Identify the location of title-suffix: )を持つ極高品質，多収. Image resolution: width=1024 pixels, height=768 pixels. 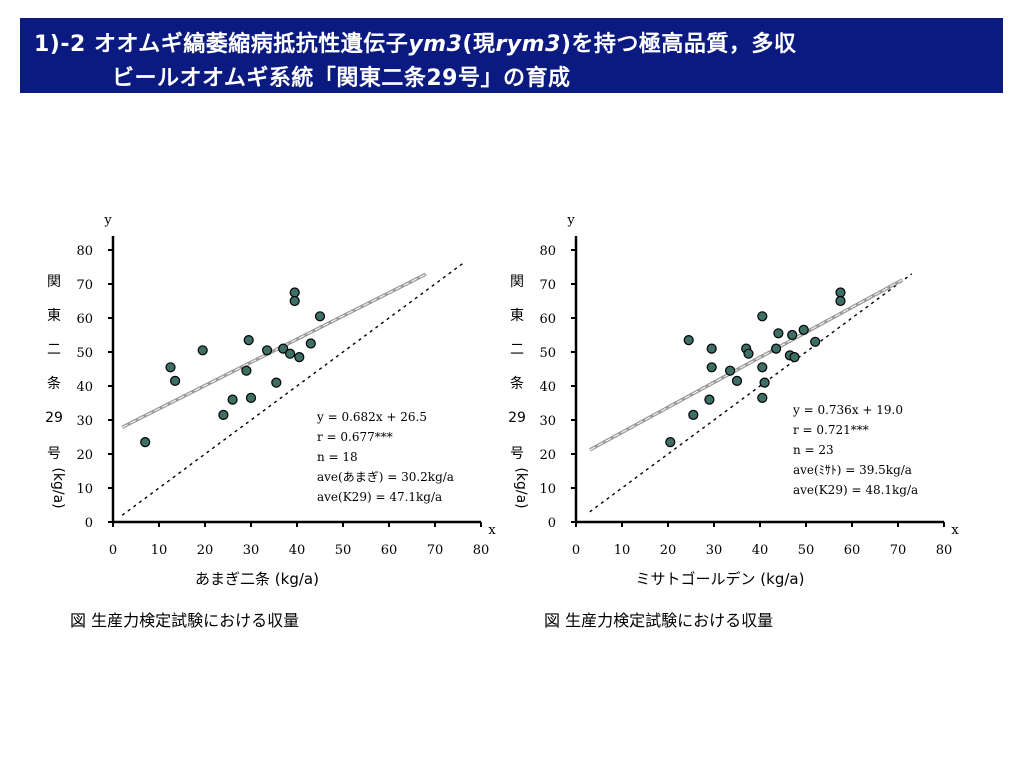
(678, 44).